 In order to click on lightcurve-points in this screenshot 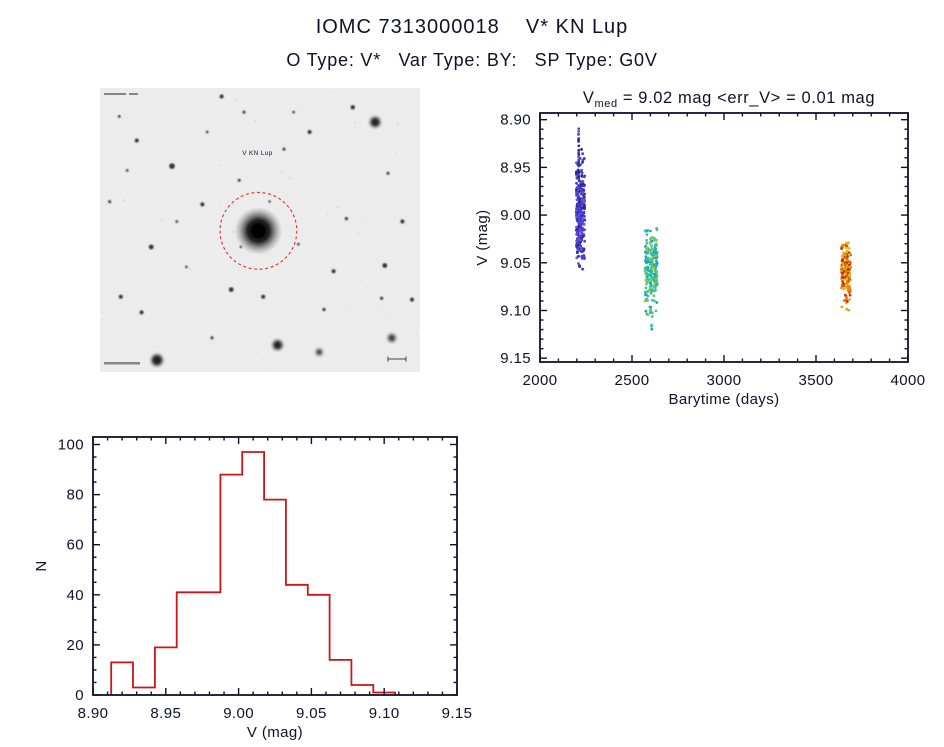, I will do `click(713, 229)`.